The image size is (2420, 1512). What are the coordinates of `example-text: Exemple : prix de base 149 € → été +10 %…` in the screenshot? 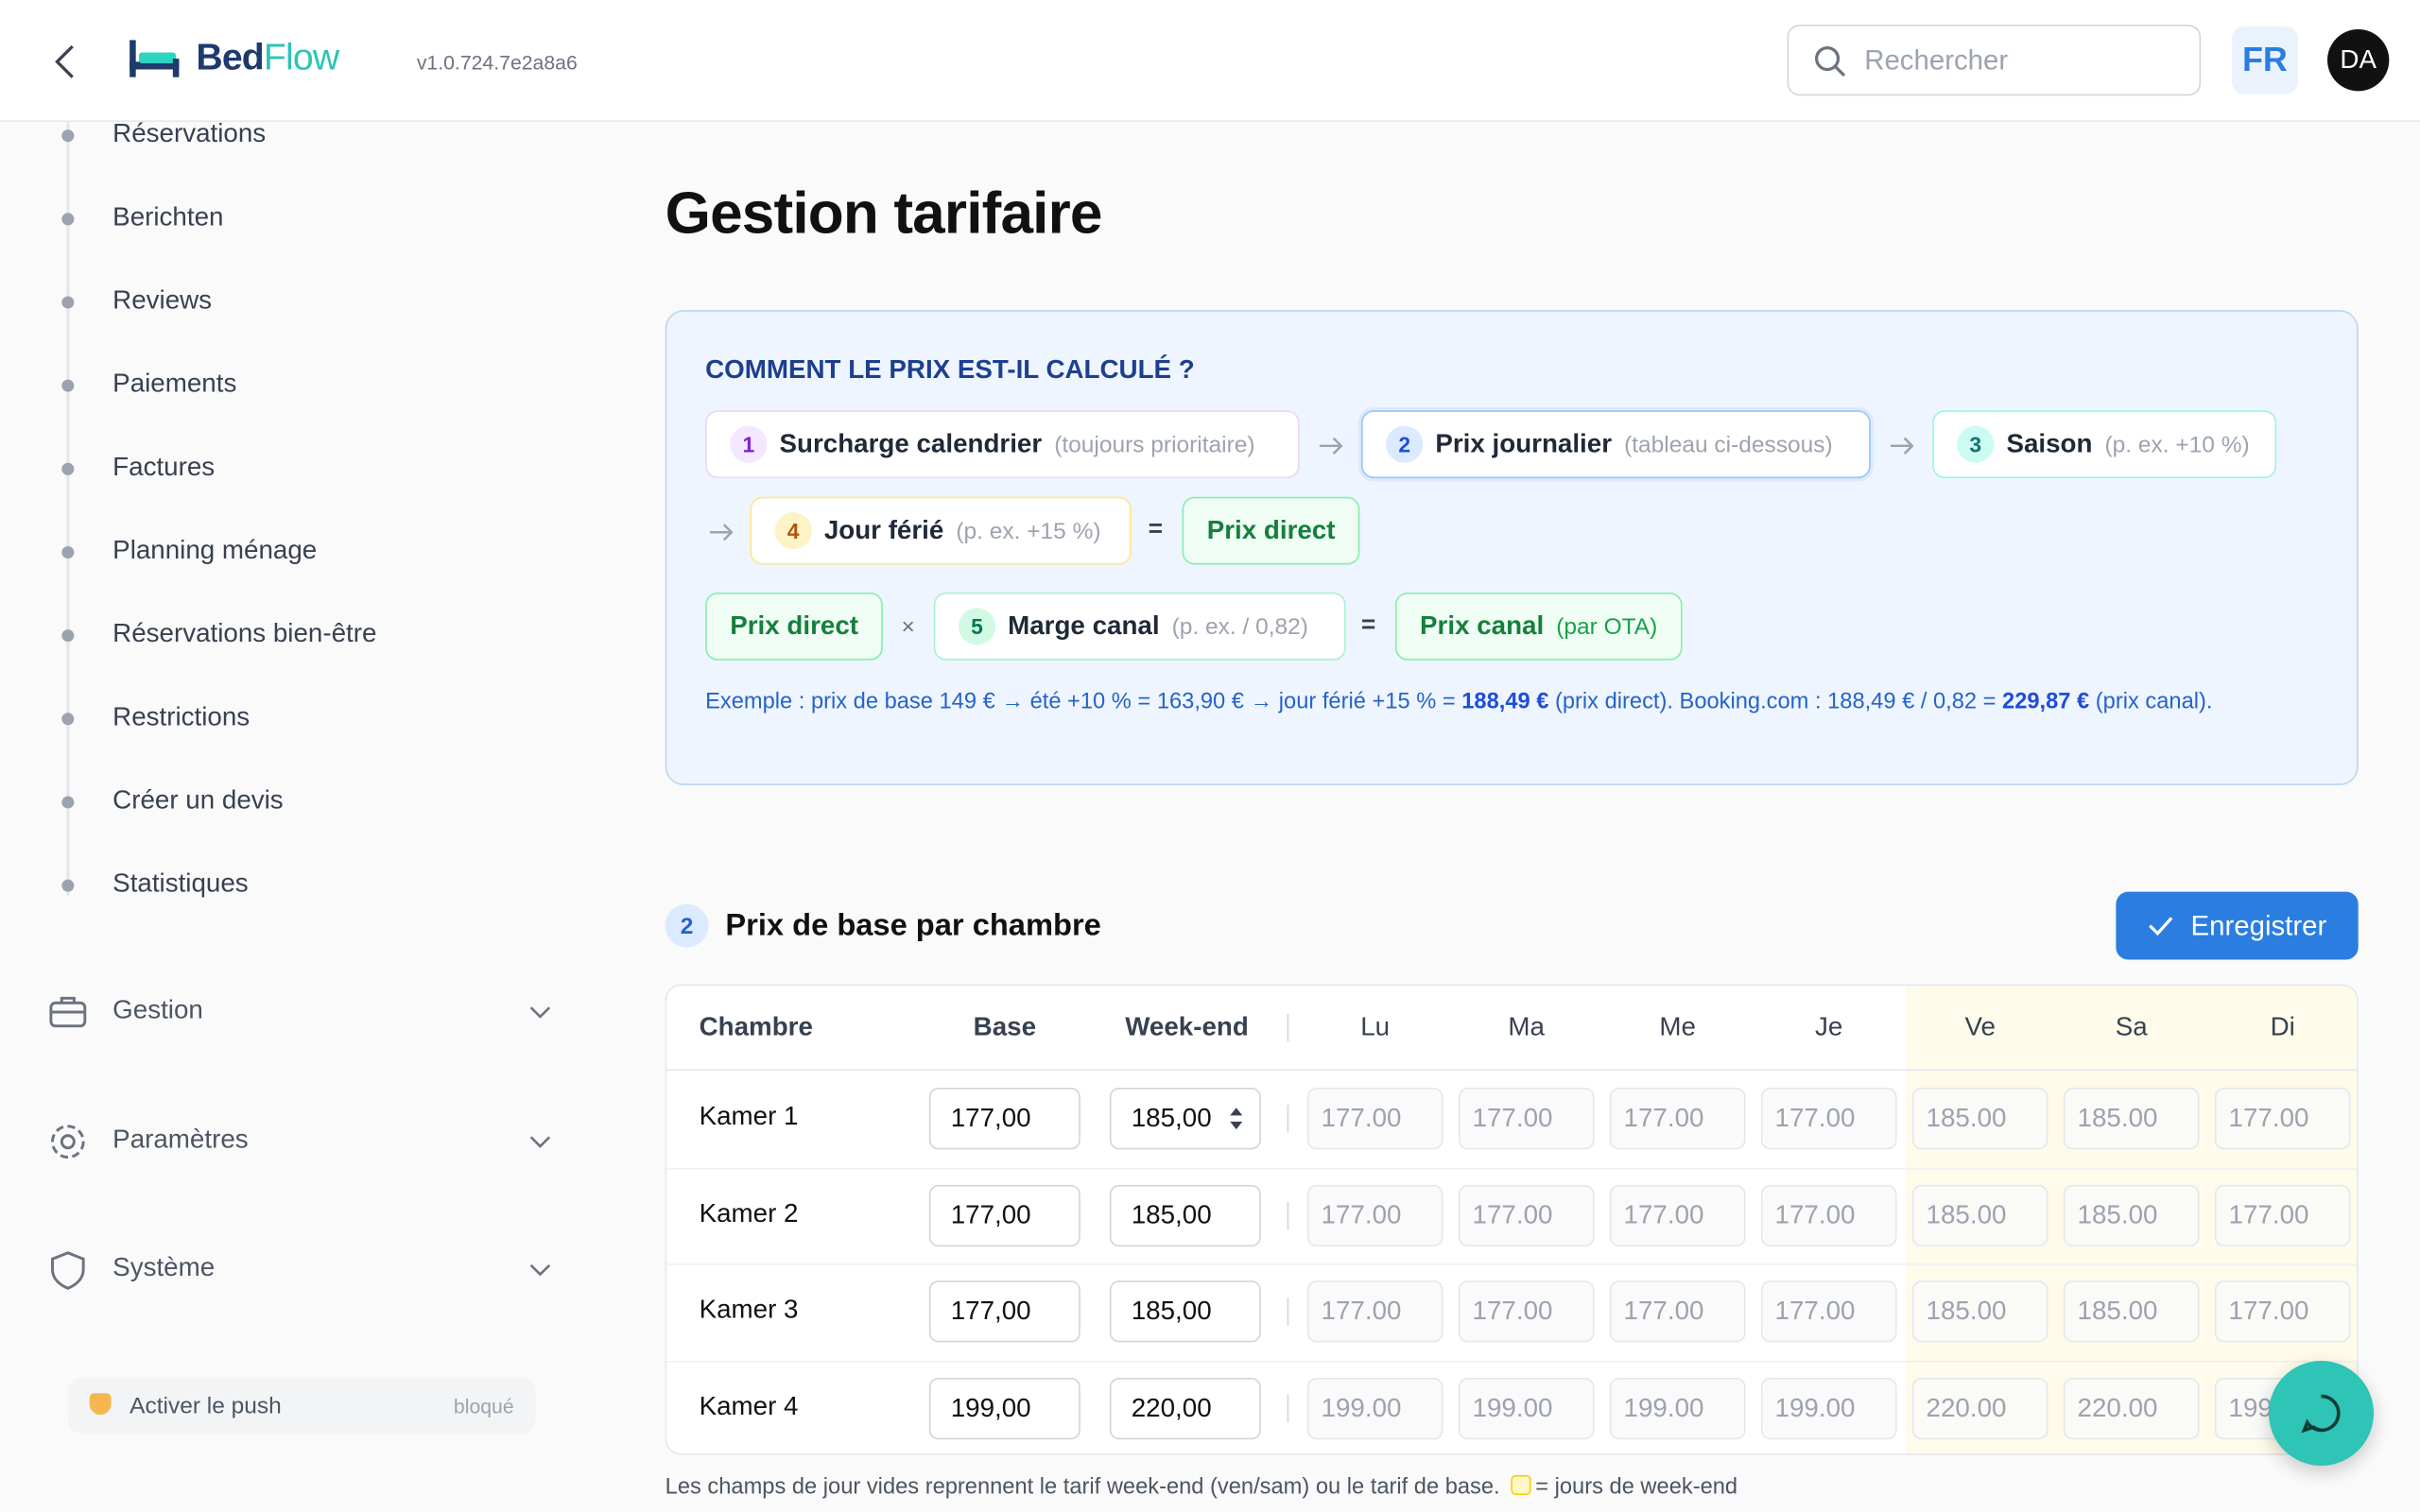 It's located at (1500, 702).